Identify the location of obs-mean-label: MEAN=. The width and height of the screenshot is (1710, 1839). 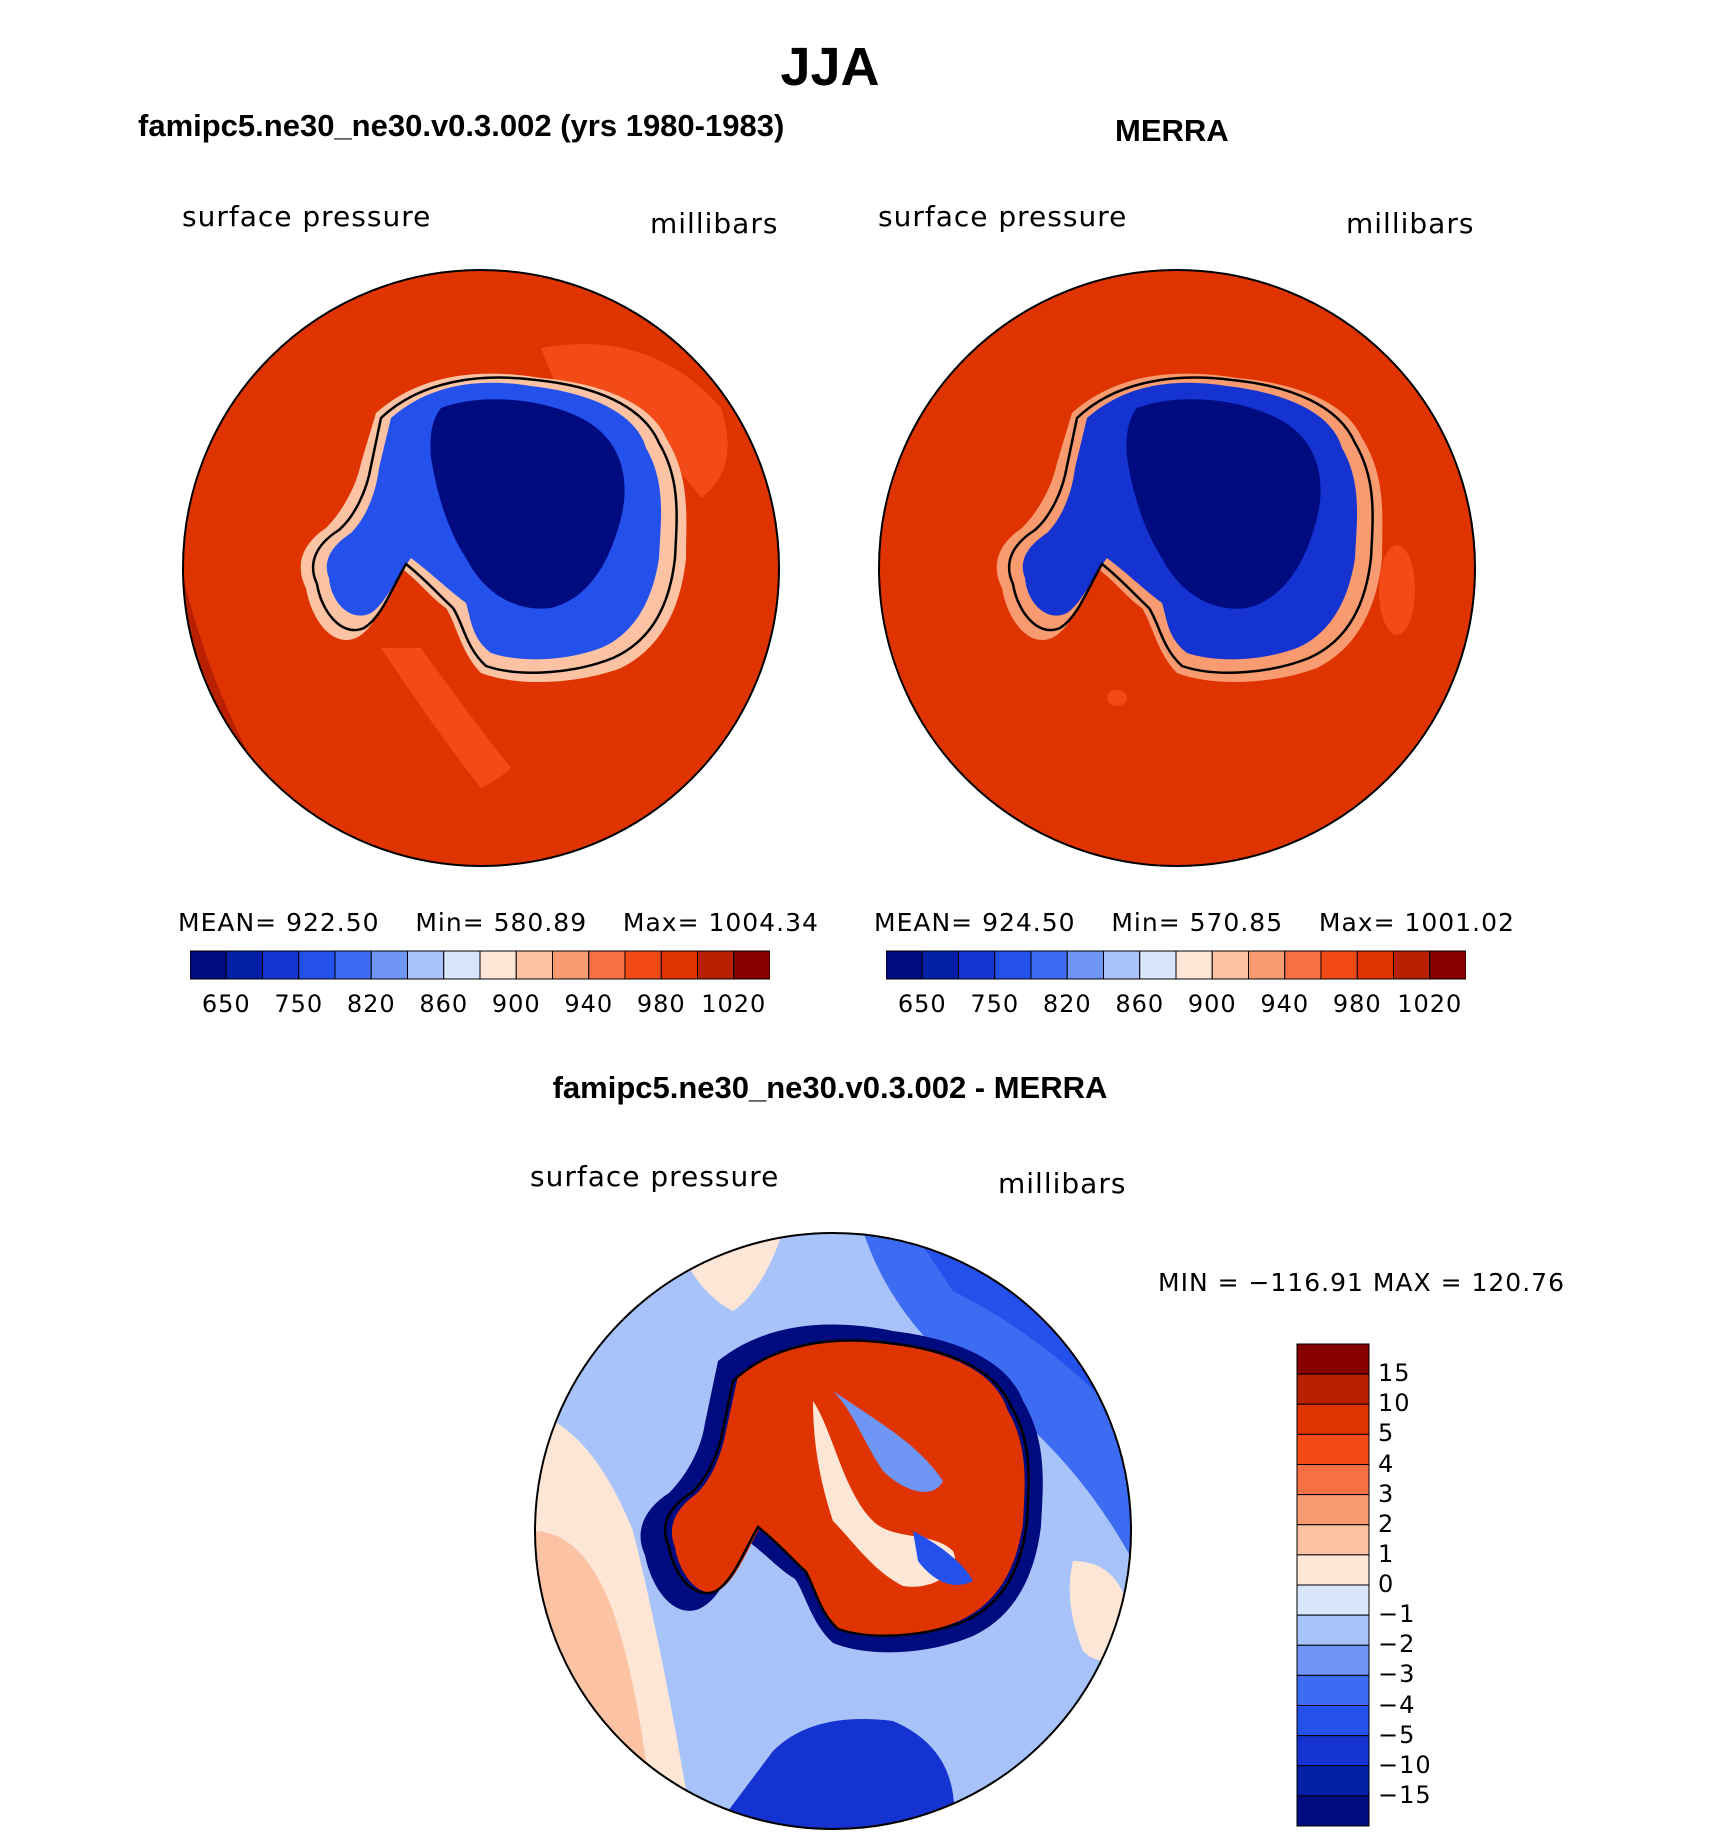
(924, 922).